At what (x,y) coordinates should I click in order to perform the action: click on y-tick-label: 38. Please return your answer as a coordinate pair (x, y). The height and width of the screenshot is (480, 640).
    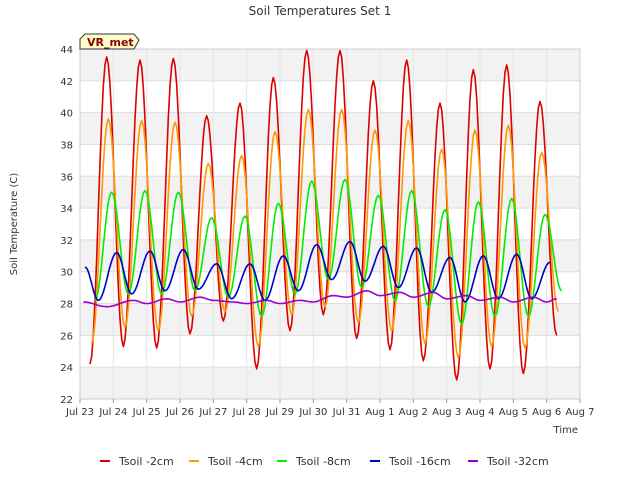
    Looking at the image, I should click on (66, 145).